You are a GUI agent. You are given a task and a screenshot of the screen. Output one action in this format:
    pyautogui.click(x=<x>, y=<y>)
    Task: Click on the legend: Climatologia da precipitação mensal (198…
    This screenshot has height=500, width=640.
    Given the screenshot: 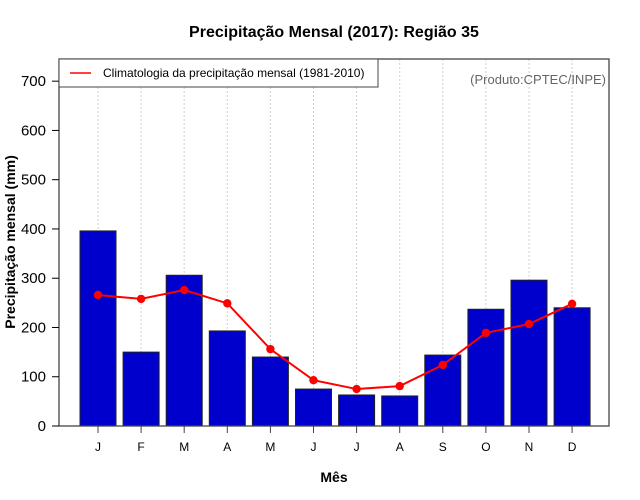 What is the action you would take?
    pyautogui.click(x=218, y=73)
    